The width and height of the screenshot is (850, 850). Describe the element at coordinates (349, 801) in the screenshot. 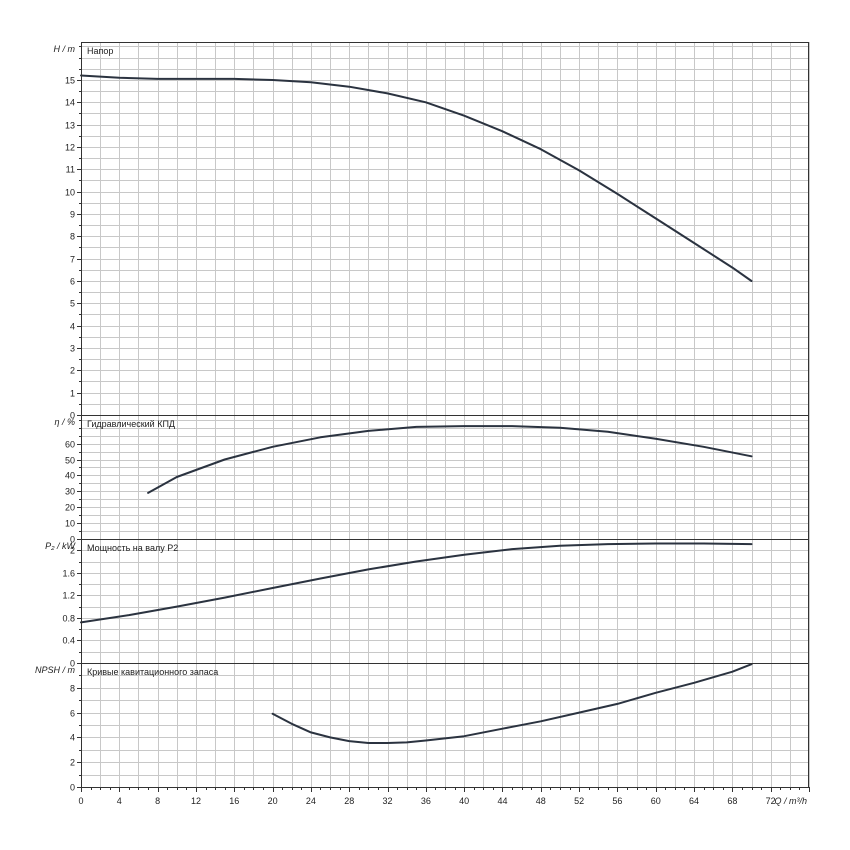

I see `x-tick-label: 28` at that location.